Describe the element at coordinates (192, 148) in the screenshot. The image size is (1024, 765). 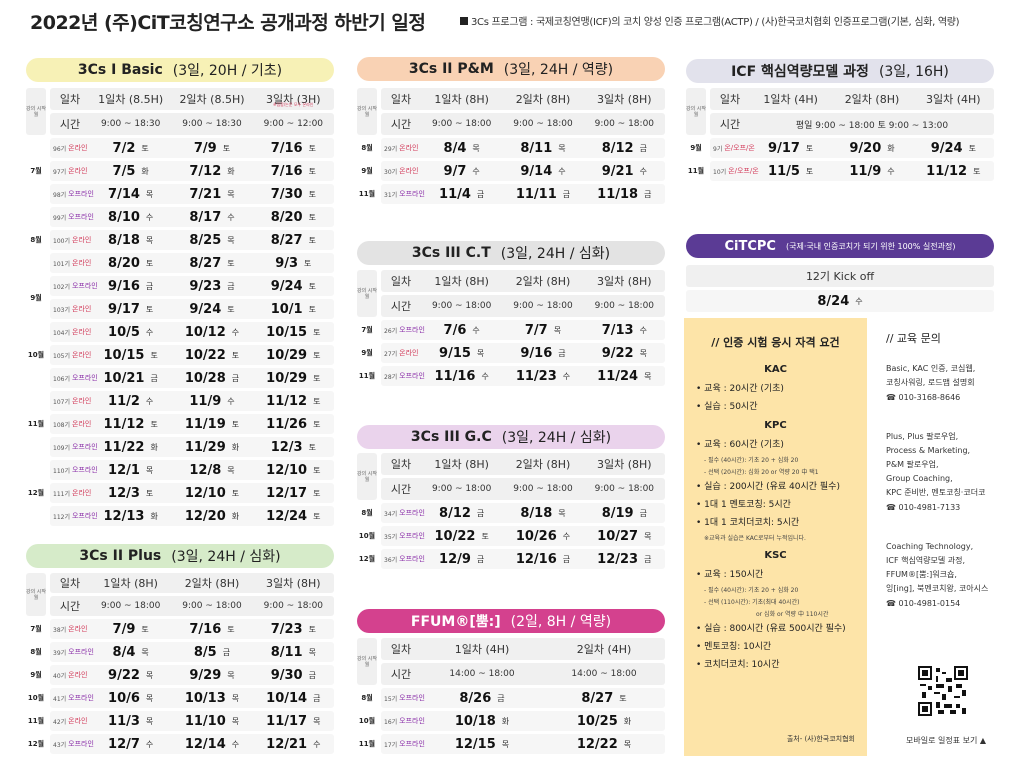
I see `schedule-row: 96기 온라인 7/2 토 7/9 토 7/16 토` at that location.